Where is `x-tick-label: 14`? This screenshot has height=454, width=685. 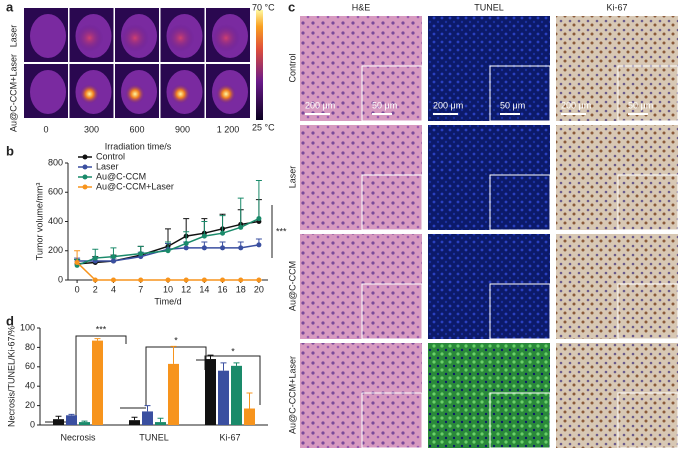
x-tick-label: 14 is located at coordinates (204, 289).